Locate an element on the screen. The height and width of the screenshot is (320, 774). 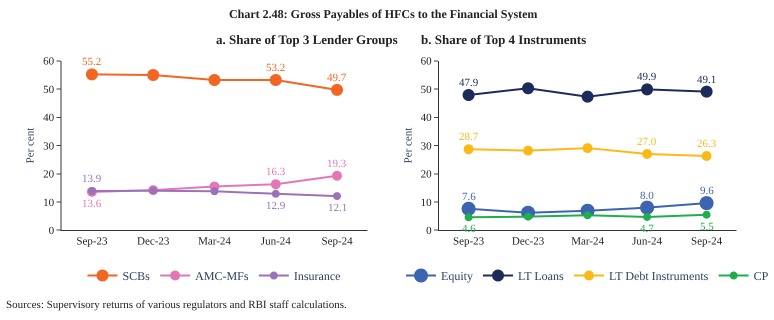
data-label: 5.5 is located at coordinates (707, 227).